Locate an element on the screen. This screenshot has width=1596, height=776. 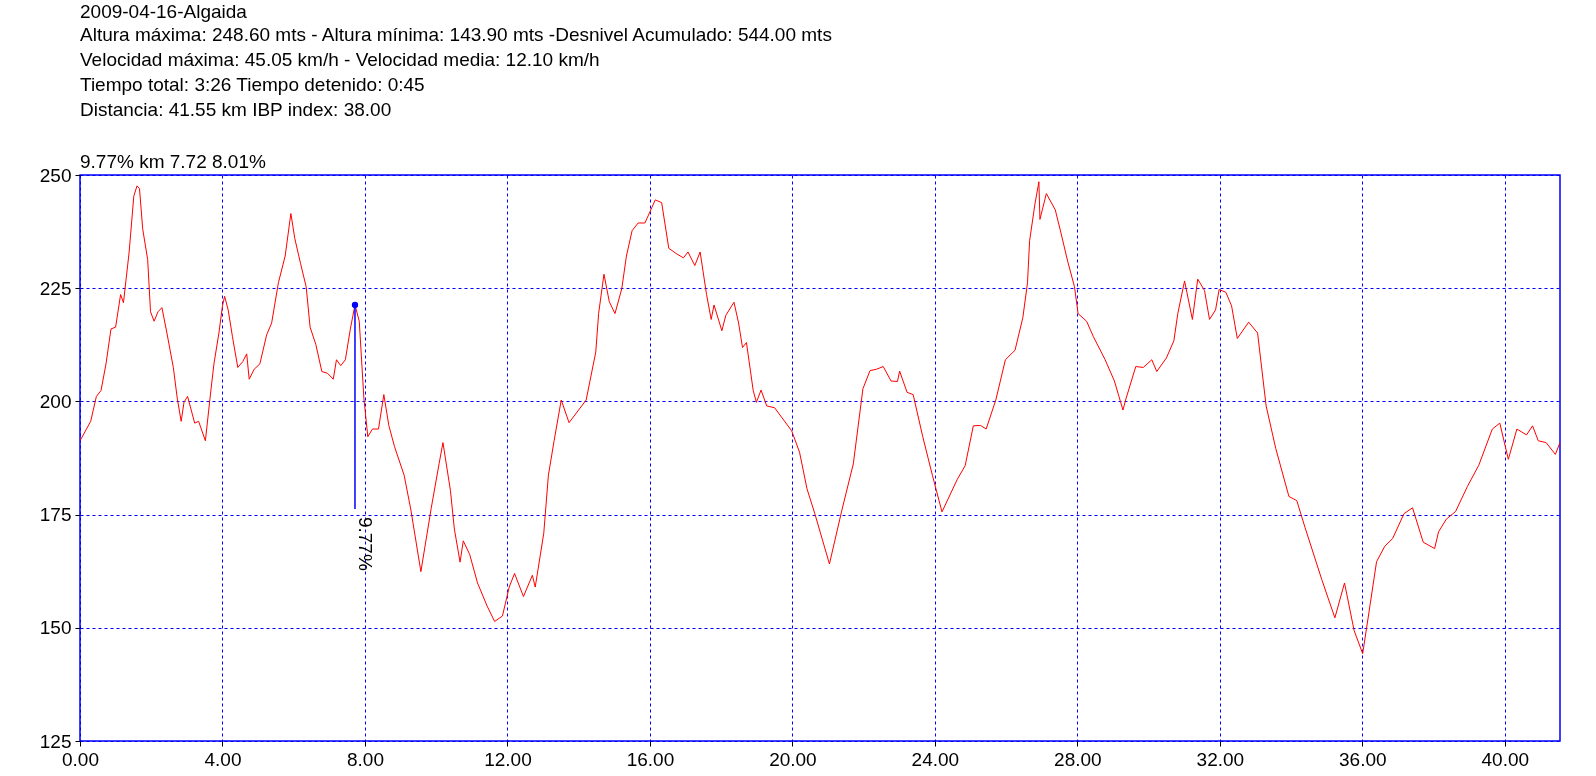
x-tick-label: 24.00 is located at coordinates (935, 759).